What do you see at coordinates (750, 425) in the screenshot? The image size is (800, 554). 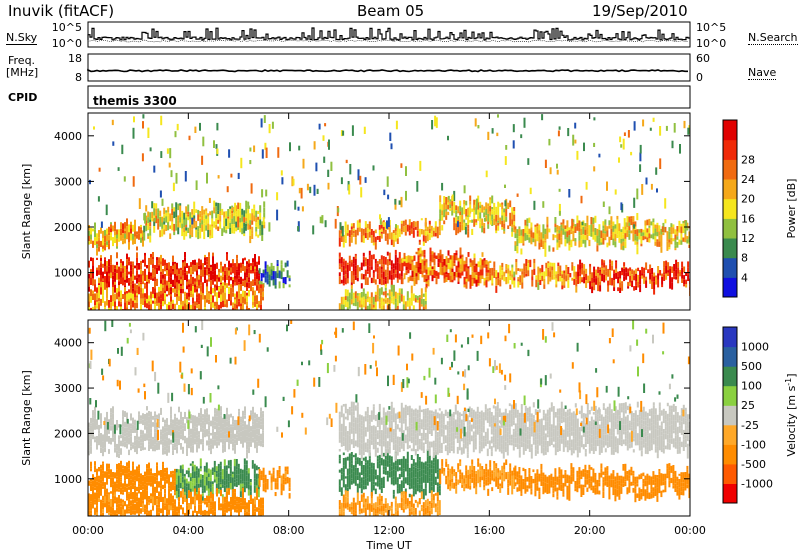 I see `colorbar-tick-label: -25` at bounding box center [750, 425].